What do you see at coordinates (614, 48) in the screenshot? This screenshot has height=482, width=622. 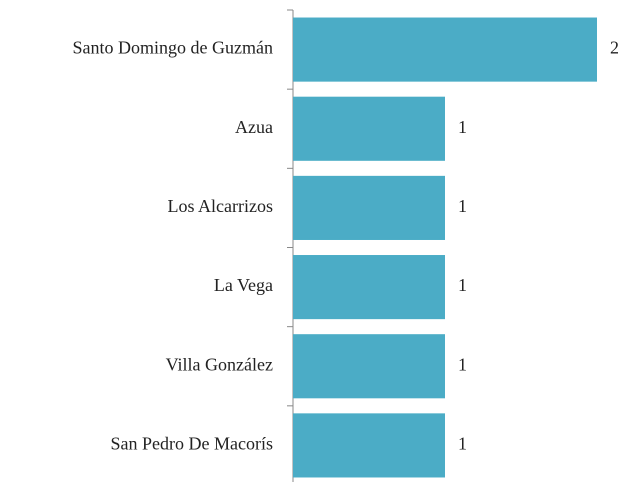 I see `value-label: 2` at bounding box center [614, 48].